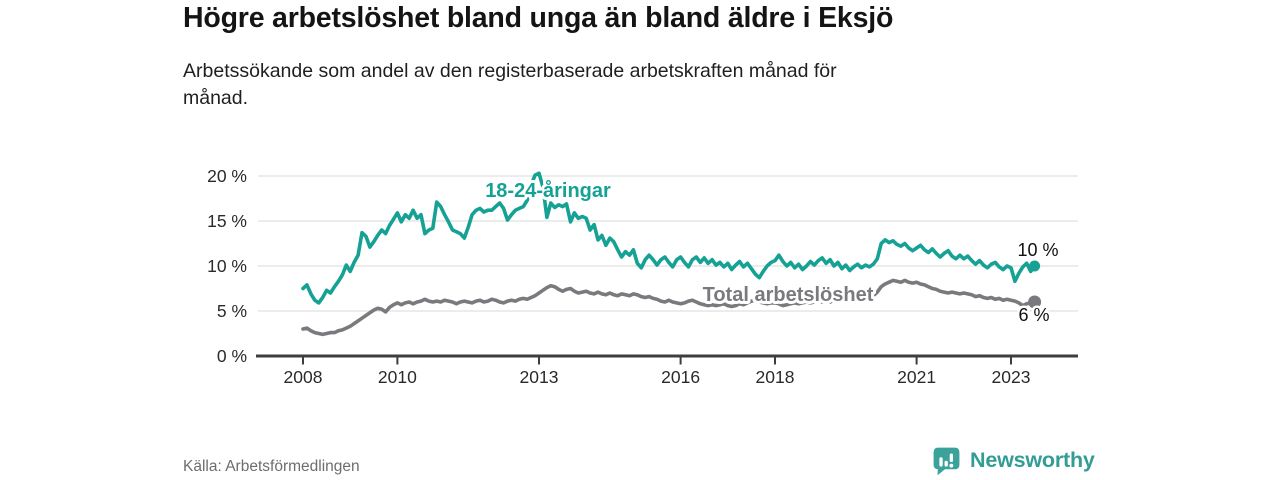 Image resolution: width=1280 pixels, height=480 pixels. I want to click on x-axis-tick-label: 2010, so click(397, 377).